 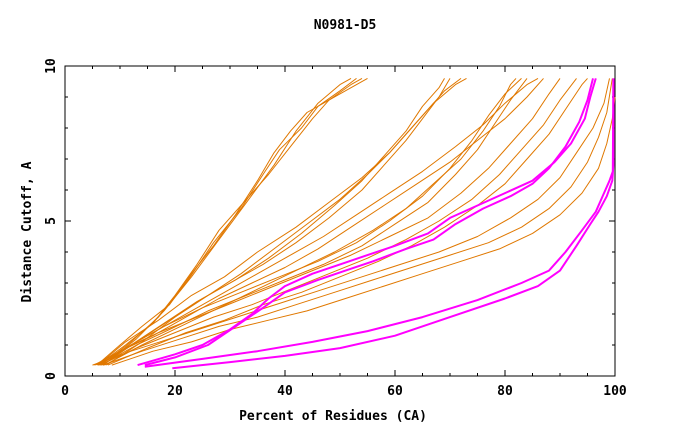 What do you see at coordinates (505, 391) in the screenshot?
I see `x-tick-label: 80` at bounding box center [505, 391].